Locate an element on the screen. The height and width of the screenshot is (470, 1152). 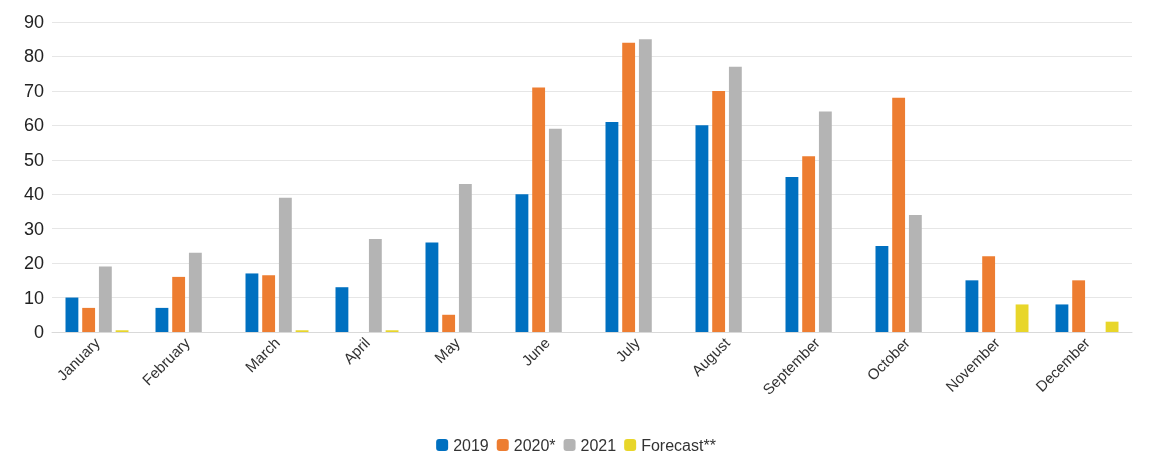
y-tick-label: 50 is located at coordinates (33, 159).